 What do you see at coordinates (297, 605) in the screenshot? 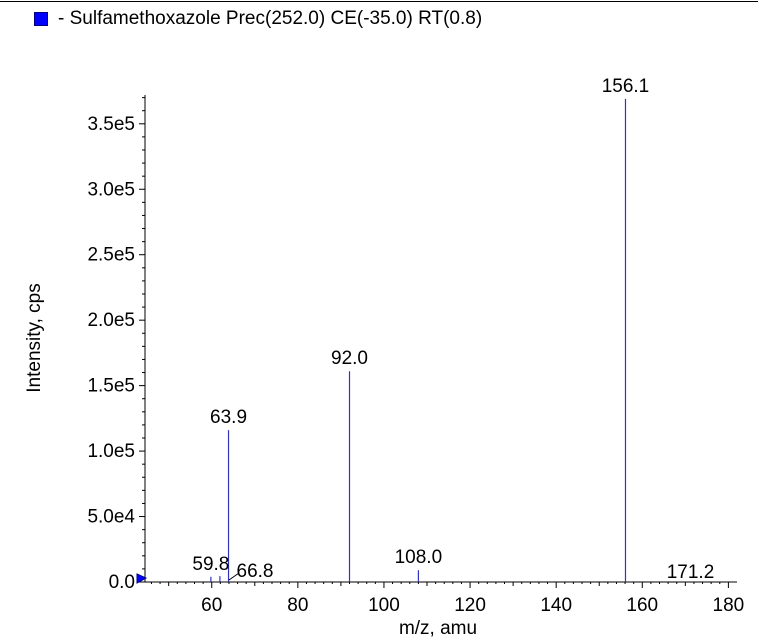
I see `x-tick-label: 80` at bounding box center [297, 605].